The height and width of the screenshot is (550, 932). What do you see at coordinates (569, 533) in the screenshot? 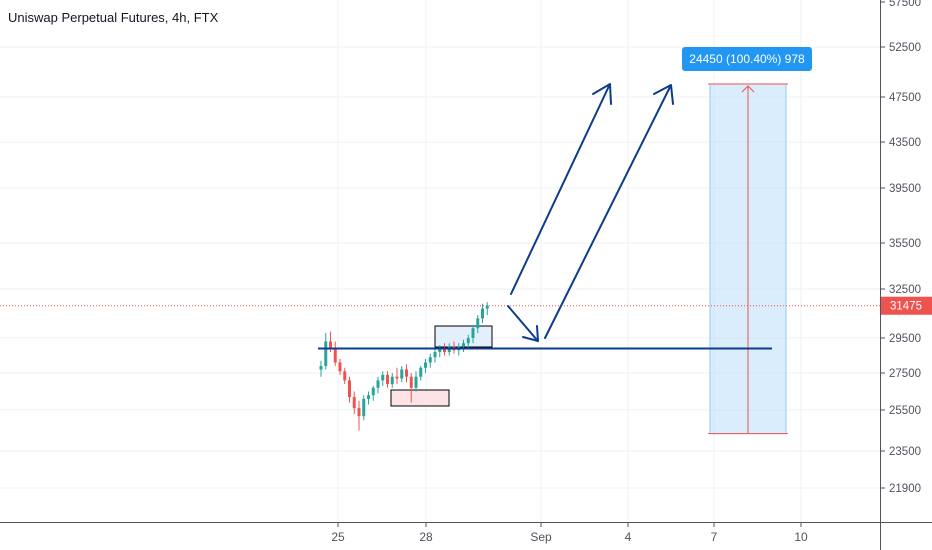
I see `x-axis: 25 28 Sep 4 7 10` at bounding box center [569, 533].